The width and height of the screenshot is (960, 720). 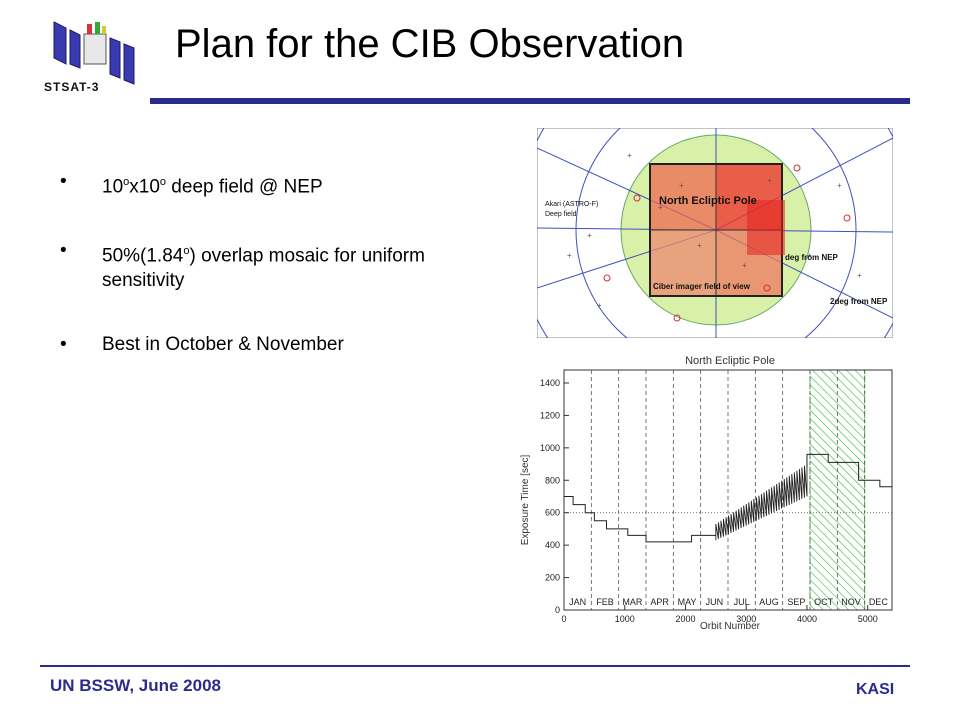 What do you see at coordinates (702, 286) in the screenshot?
I see `ciber-label: Ciber imager field of view` at bounding box center [702, 286].